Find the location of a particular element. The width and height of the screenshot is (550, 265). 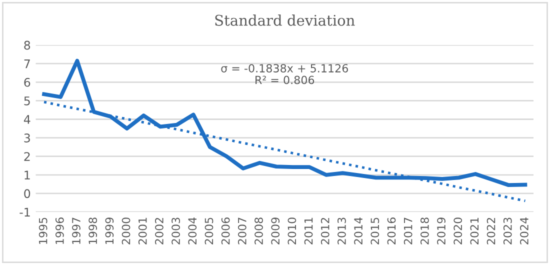

x-tick-label: 2013 is located at coordinates (342, 231).